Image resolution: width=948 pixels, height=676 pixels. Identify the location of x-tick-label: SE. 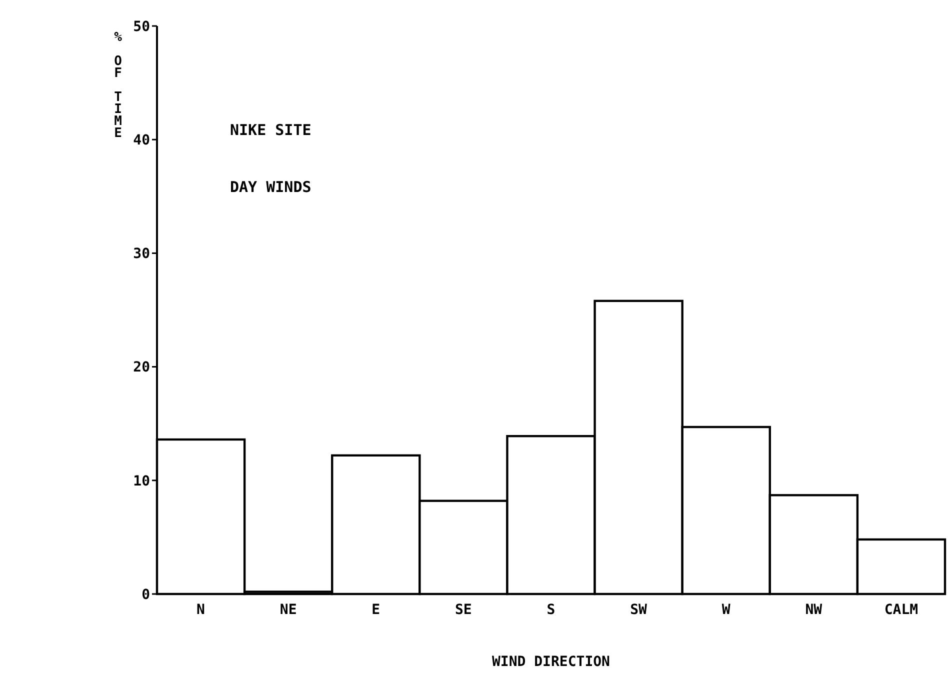
(463, 610).